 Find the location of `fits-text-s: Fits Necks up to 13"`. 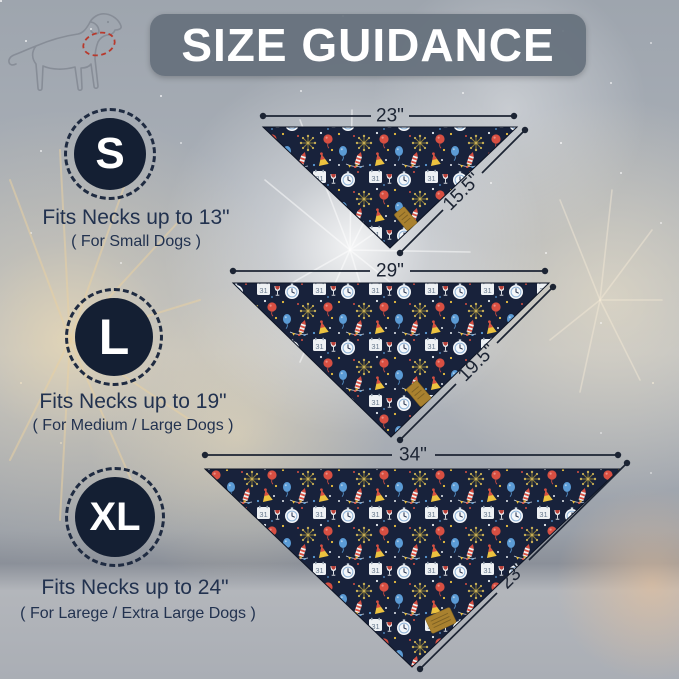

fits-text-s: Fits Necks up to 13" is located at coordinates (136, 217).